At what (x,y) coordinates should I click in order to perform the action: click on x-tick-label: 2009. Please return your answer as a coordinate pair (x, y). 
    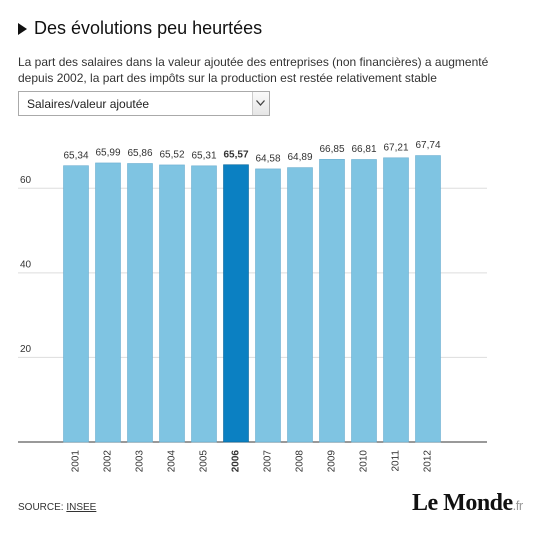
    Looking at the image, I should click on (332, 461).